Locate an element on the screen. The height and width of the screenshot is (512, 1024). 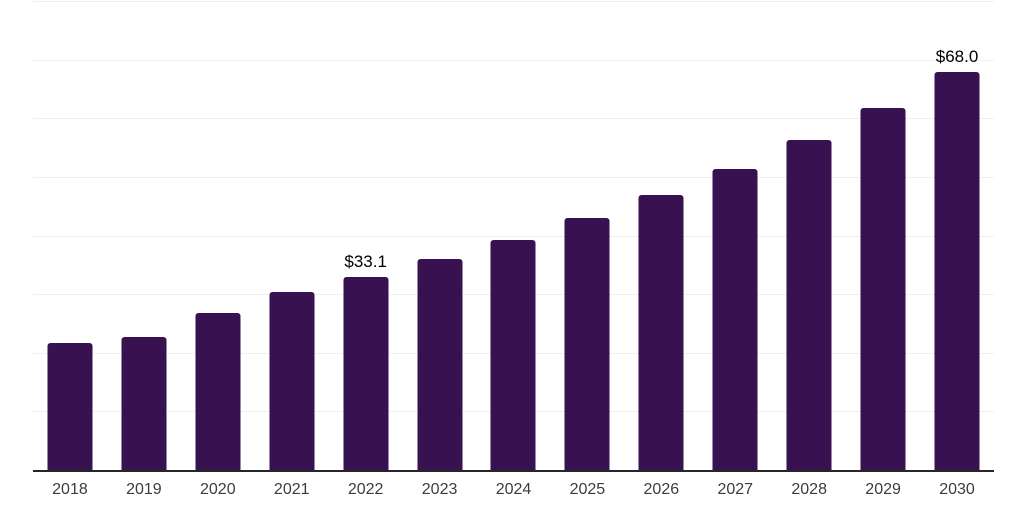
x-axis-tick-label-2030: 2030 is located at coordinates (957, 489).